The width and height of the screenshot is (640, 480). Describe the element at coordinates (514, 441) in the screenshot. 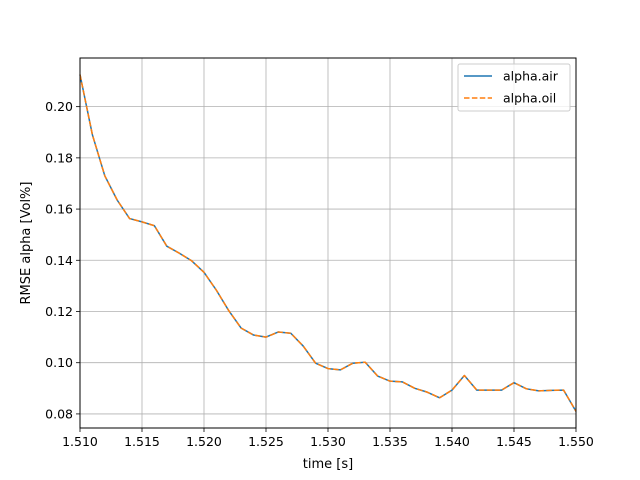

I see `x-tick-label: 1.545` at that location.